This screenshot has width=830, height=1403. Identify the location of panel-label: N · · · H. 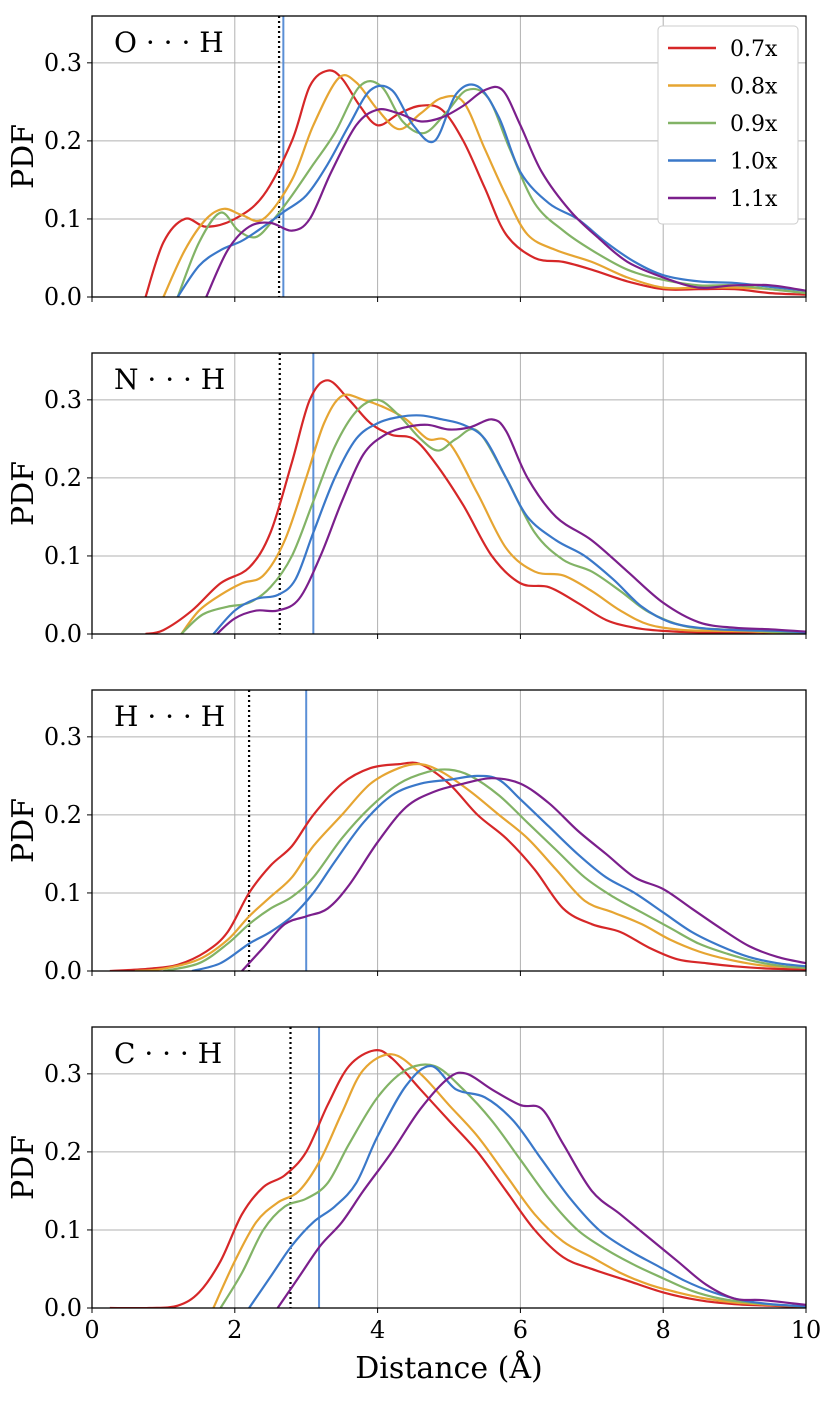
(169, 379).